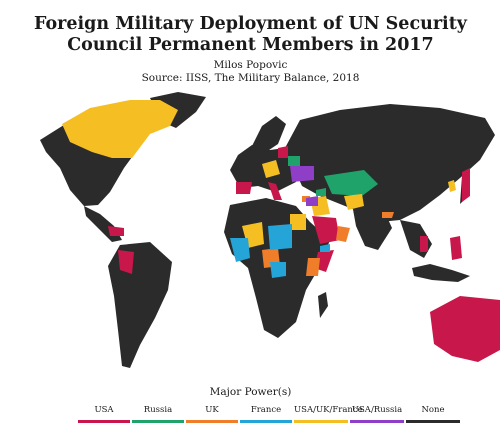  What do you see at coordinates (278, 270) in the screenshot?
I see `gabon-car` at bounding box center [278, 270].